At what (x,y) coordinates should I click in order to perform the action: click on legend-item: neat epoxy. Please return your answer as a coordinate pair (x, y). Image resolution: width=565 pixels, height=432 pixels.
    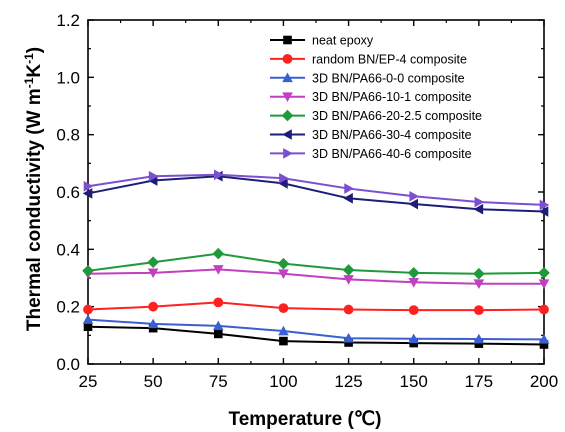
    Looking at the image, I should click on (322, 41).